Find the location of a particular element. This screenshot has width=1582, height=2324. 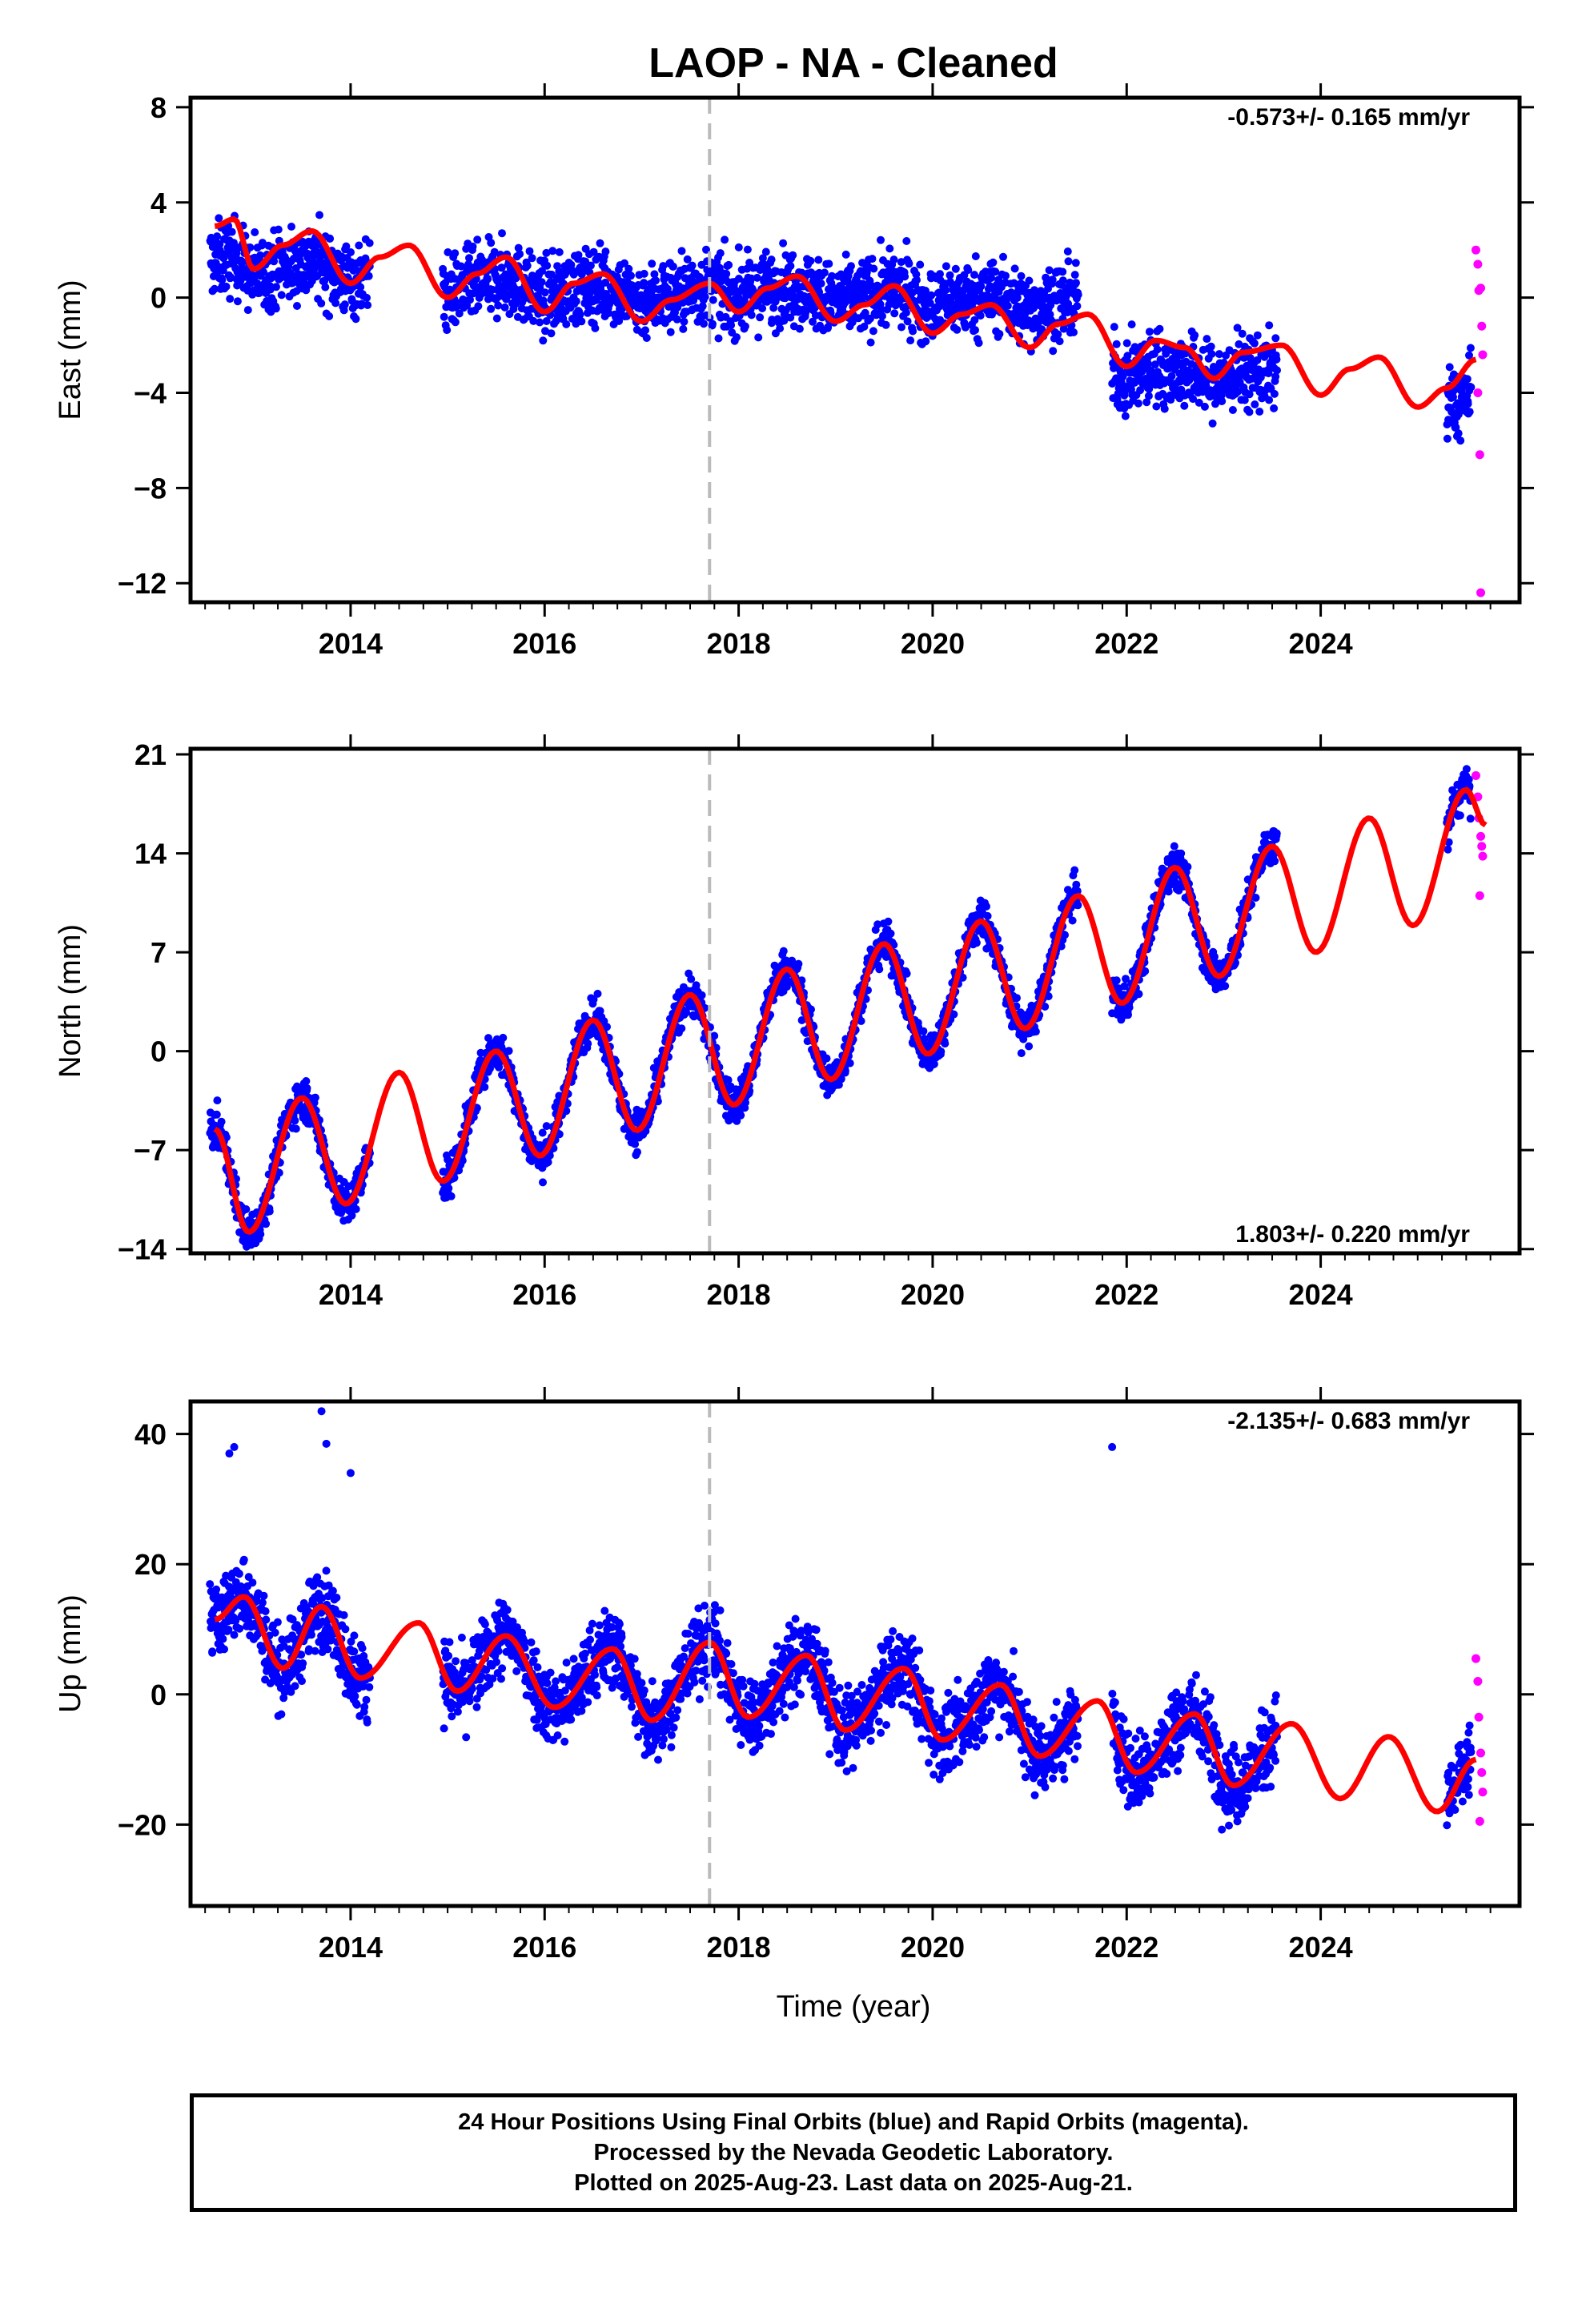

chart-title: LAOP - NA - Cleaned is located at coordinates (853, 63).